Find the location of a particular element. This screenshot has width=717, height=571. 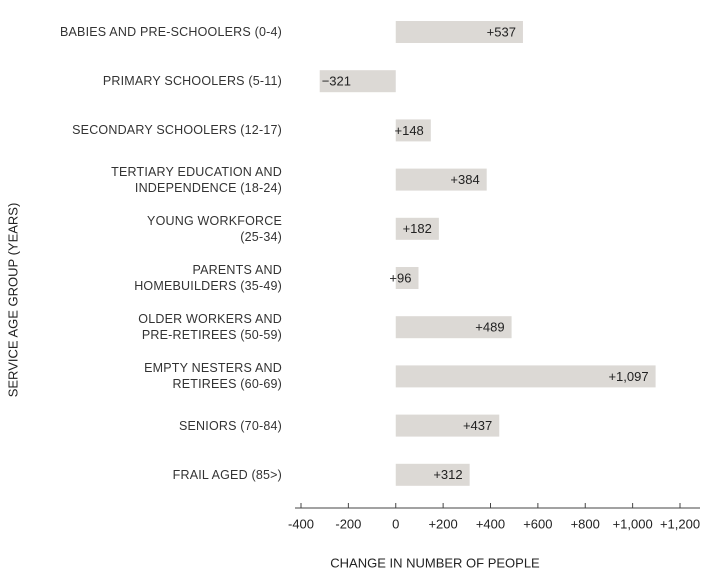

x-tick-label: +400 is located at coordinates (490, 523).